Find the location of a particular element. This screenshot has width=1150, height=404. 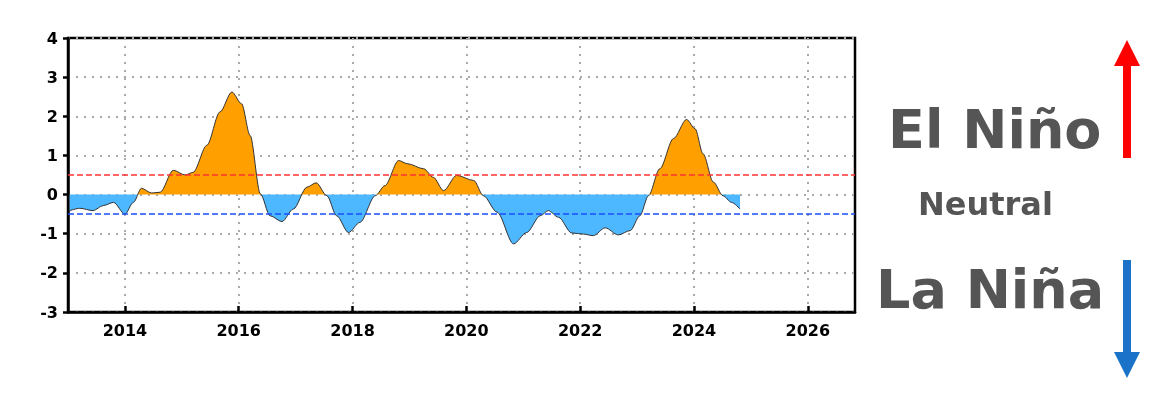

y-tick-label: -2 is located at coordinates (49, 273).